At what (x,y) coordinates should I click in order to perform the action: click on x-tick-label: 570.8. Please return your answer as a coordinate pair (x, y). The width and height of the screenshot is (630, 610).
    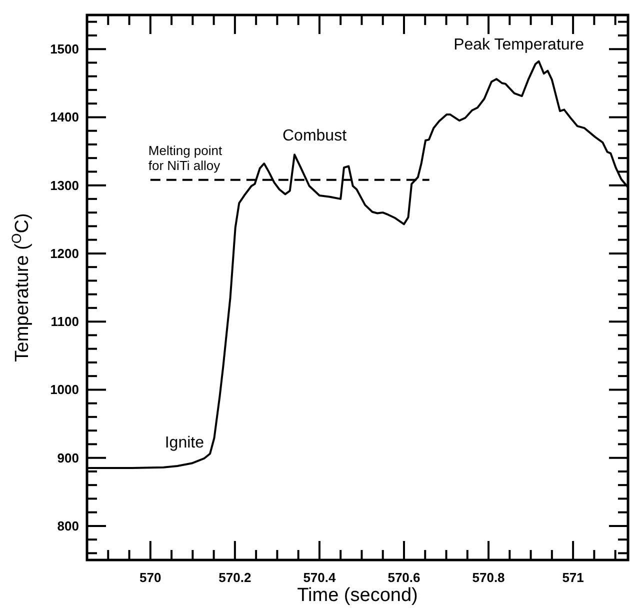
    Looking at the image, I should click on (488, 577).